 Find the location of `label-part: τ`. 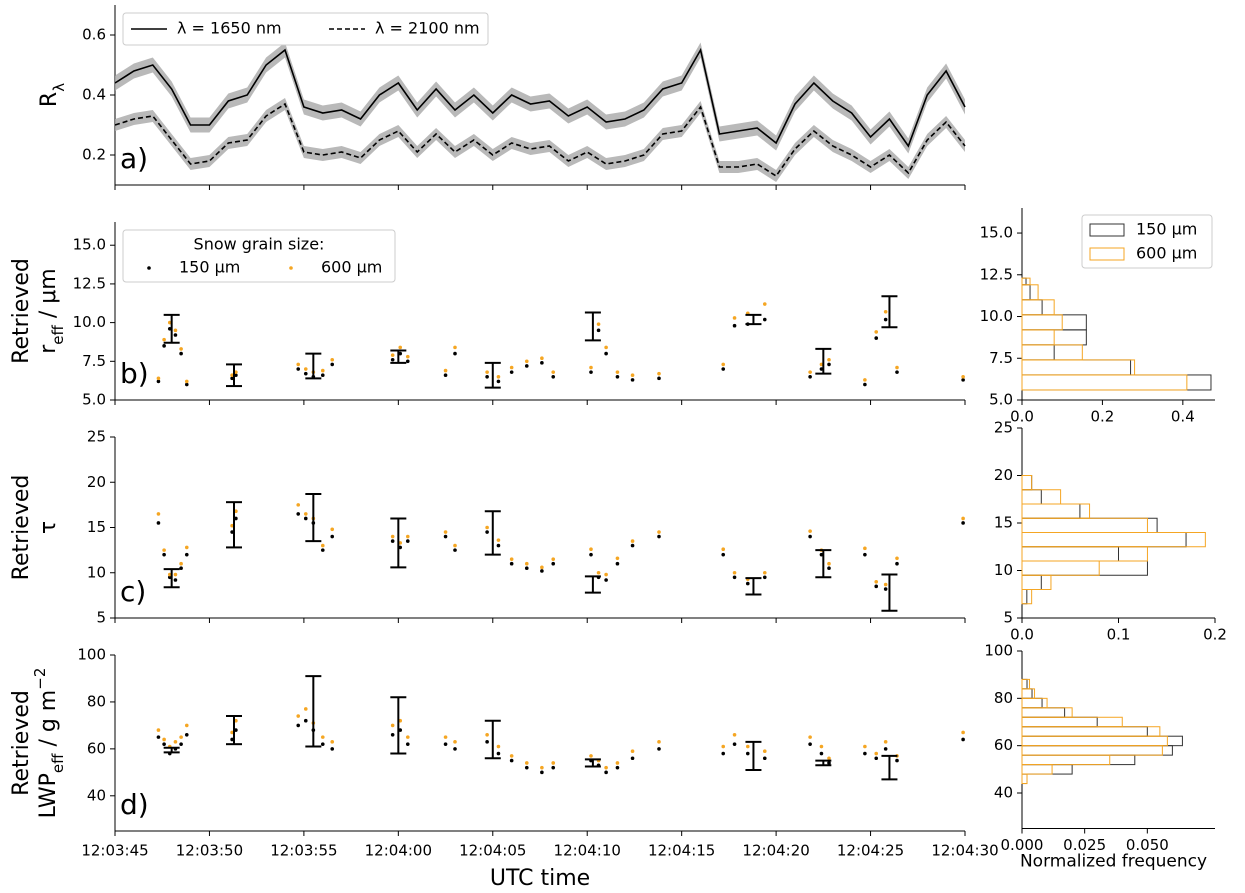

label-part: τ is located at coordinates (48, 527).